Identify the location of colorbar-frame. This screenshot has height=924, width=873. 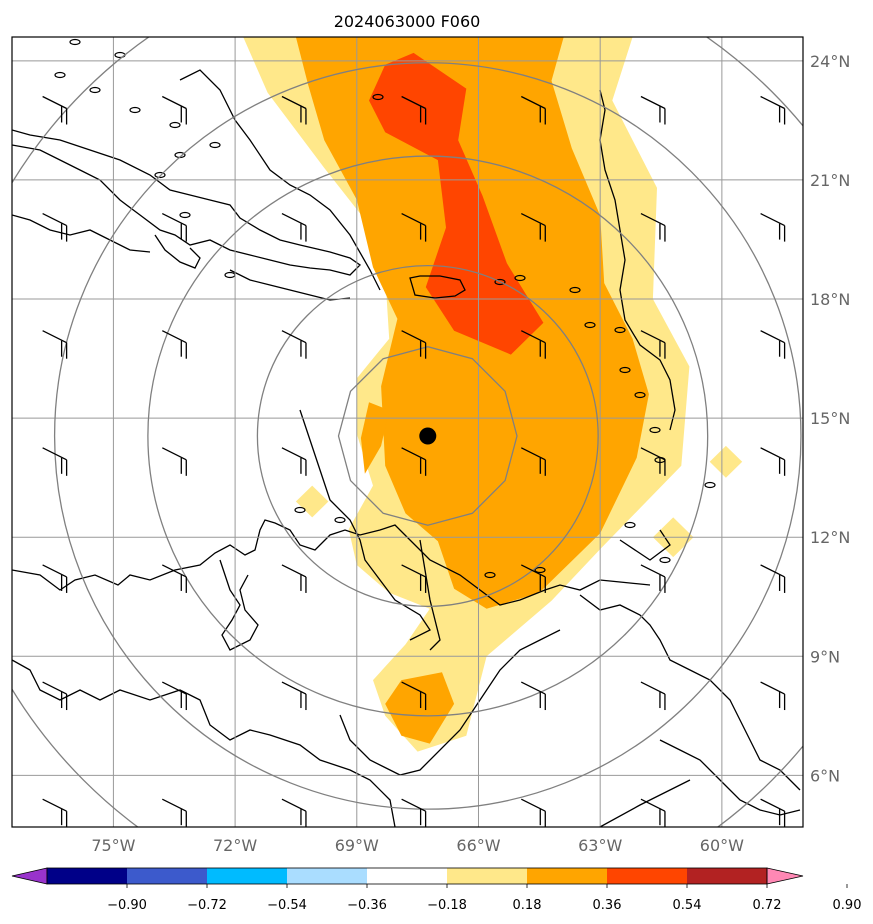
(407, 876).